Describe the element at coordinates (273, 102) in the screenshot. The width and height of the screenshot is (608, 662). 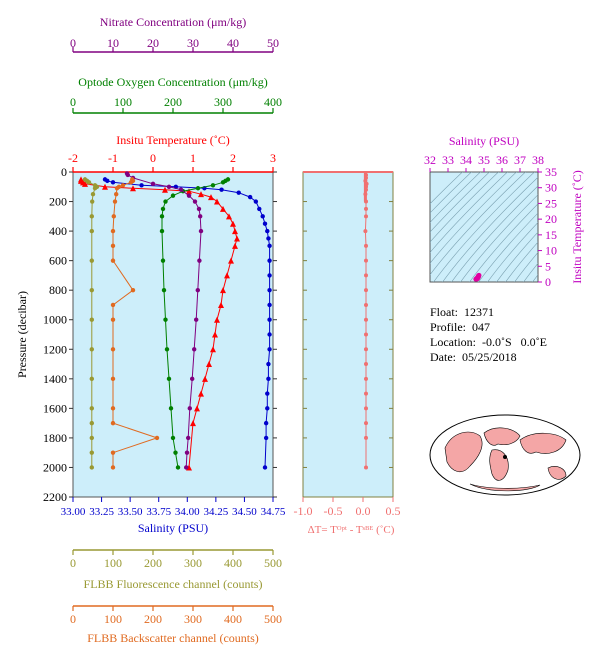
I see `oxygen-tick-label: 400` at that location.